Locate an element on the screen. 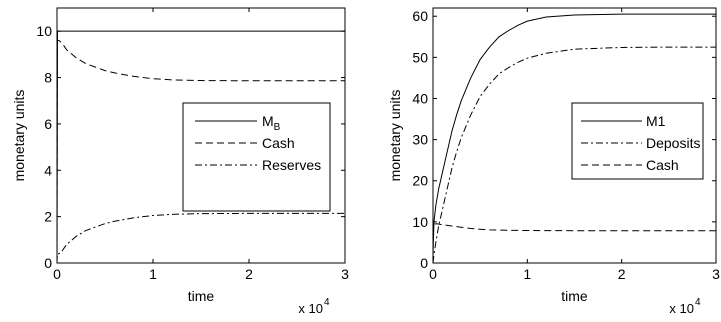  y-tick-label: 6 is located at coordinates (48, 124).